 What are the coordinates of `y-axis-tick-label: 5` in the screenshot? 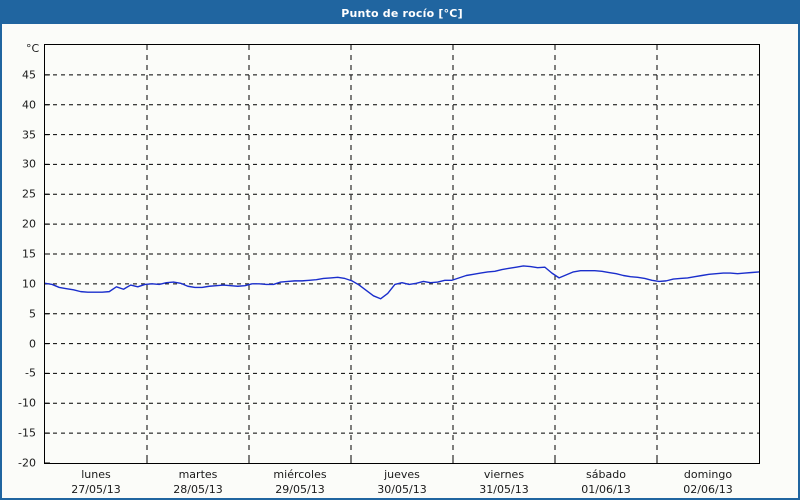 It's located at (32, 314).